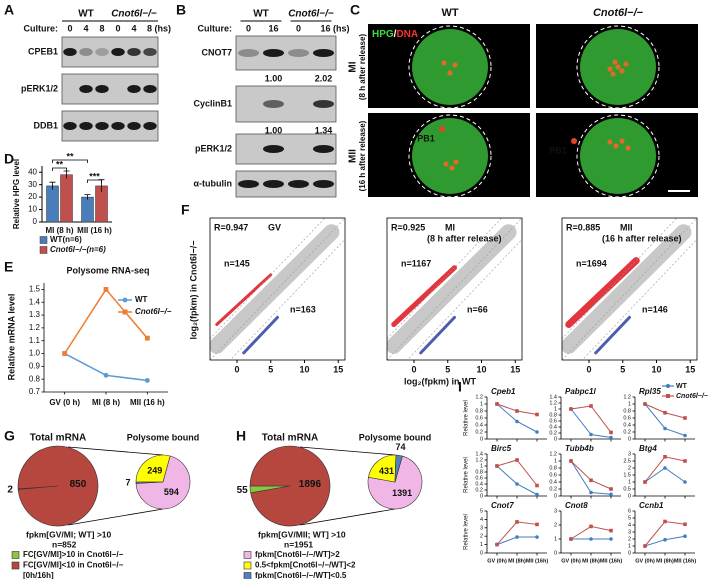  I want to click on down-count: n=163, so click(303, 309).